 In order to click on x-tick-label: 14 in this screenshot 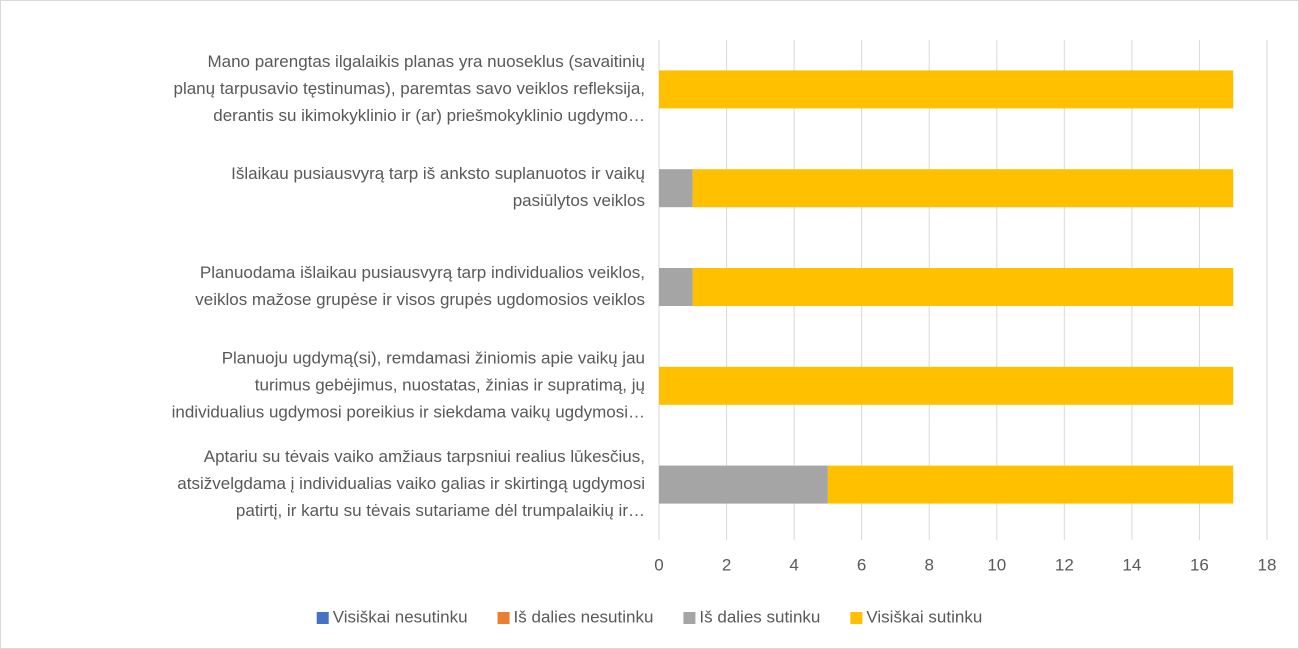, I will do `click(1131, 564)`.